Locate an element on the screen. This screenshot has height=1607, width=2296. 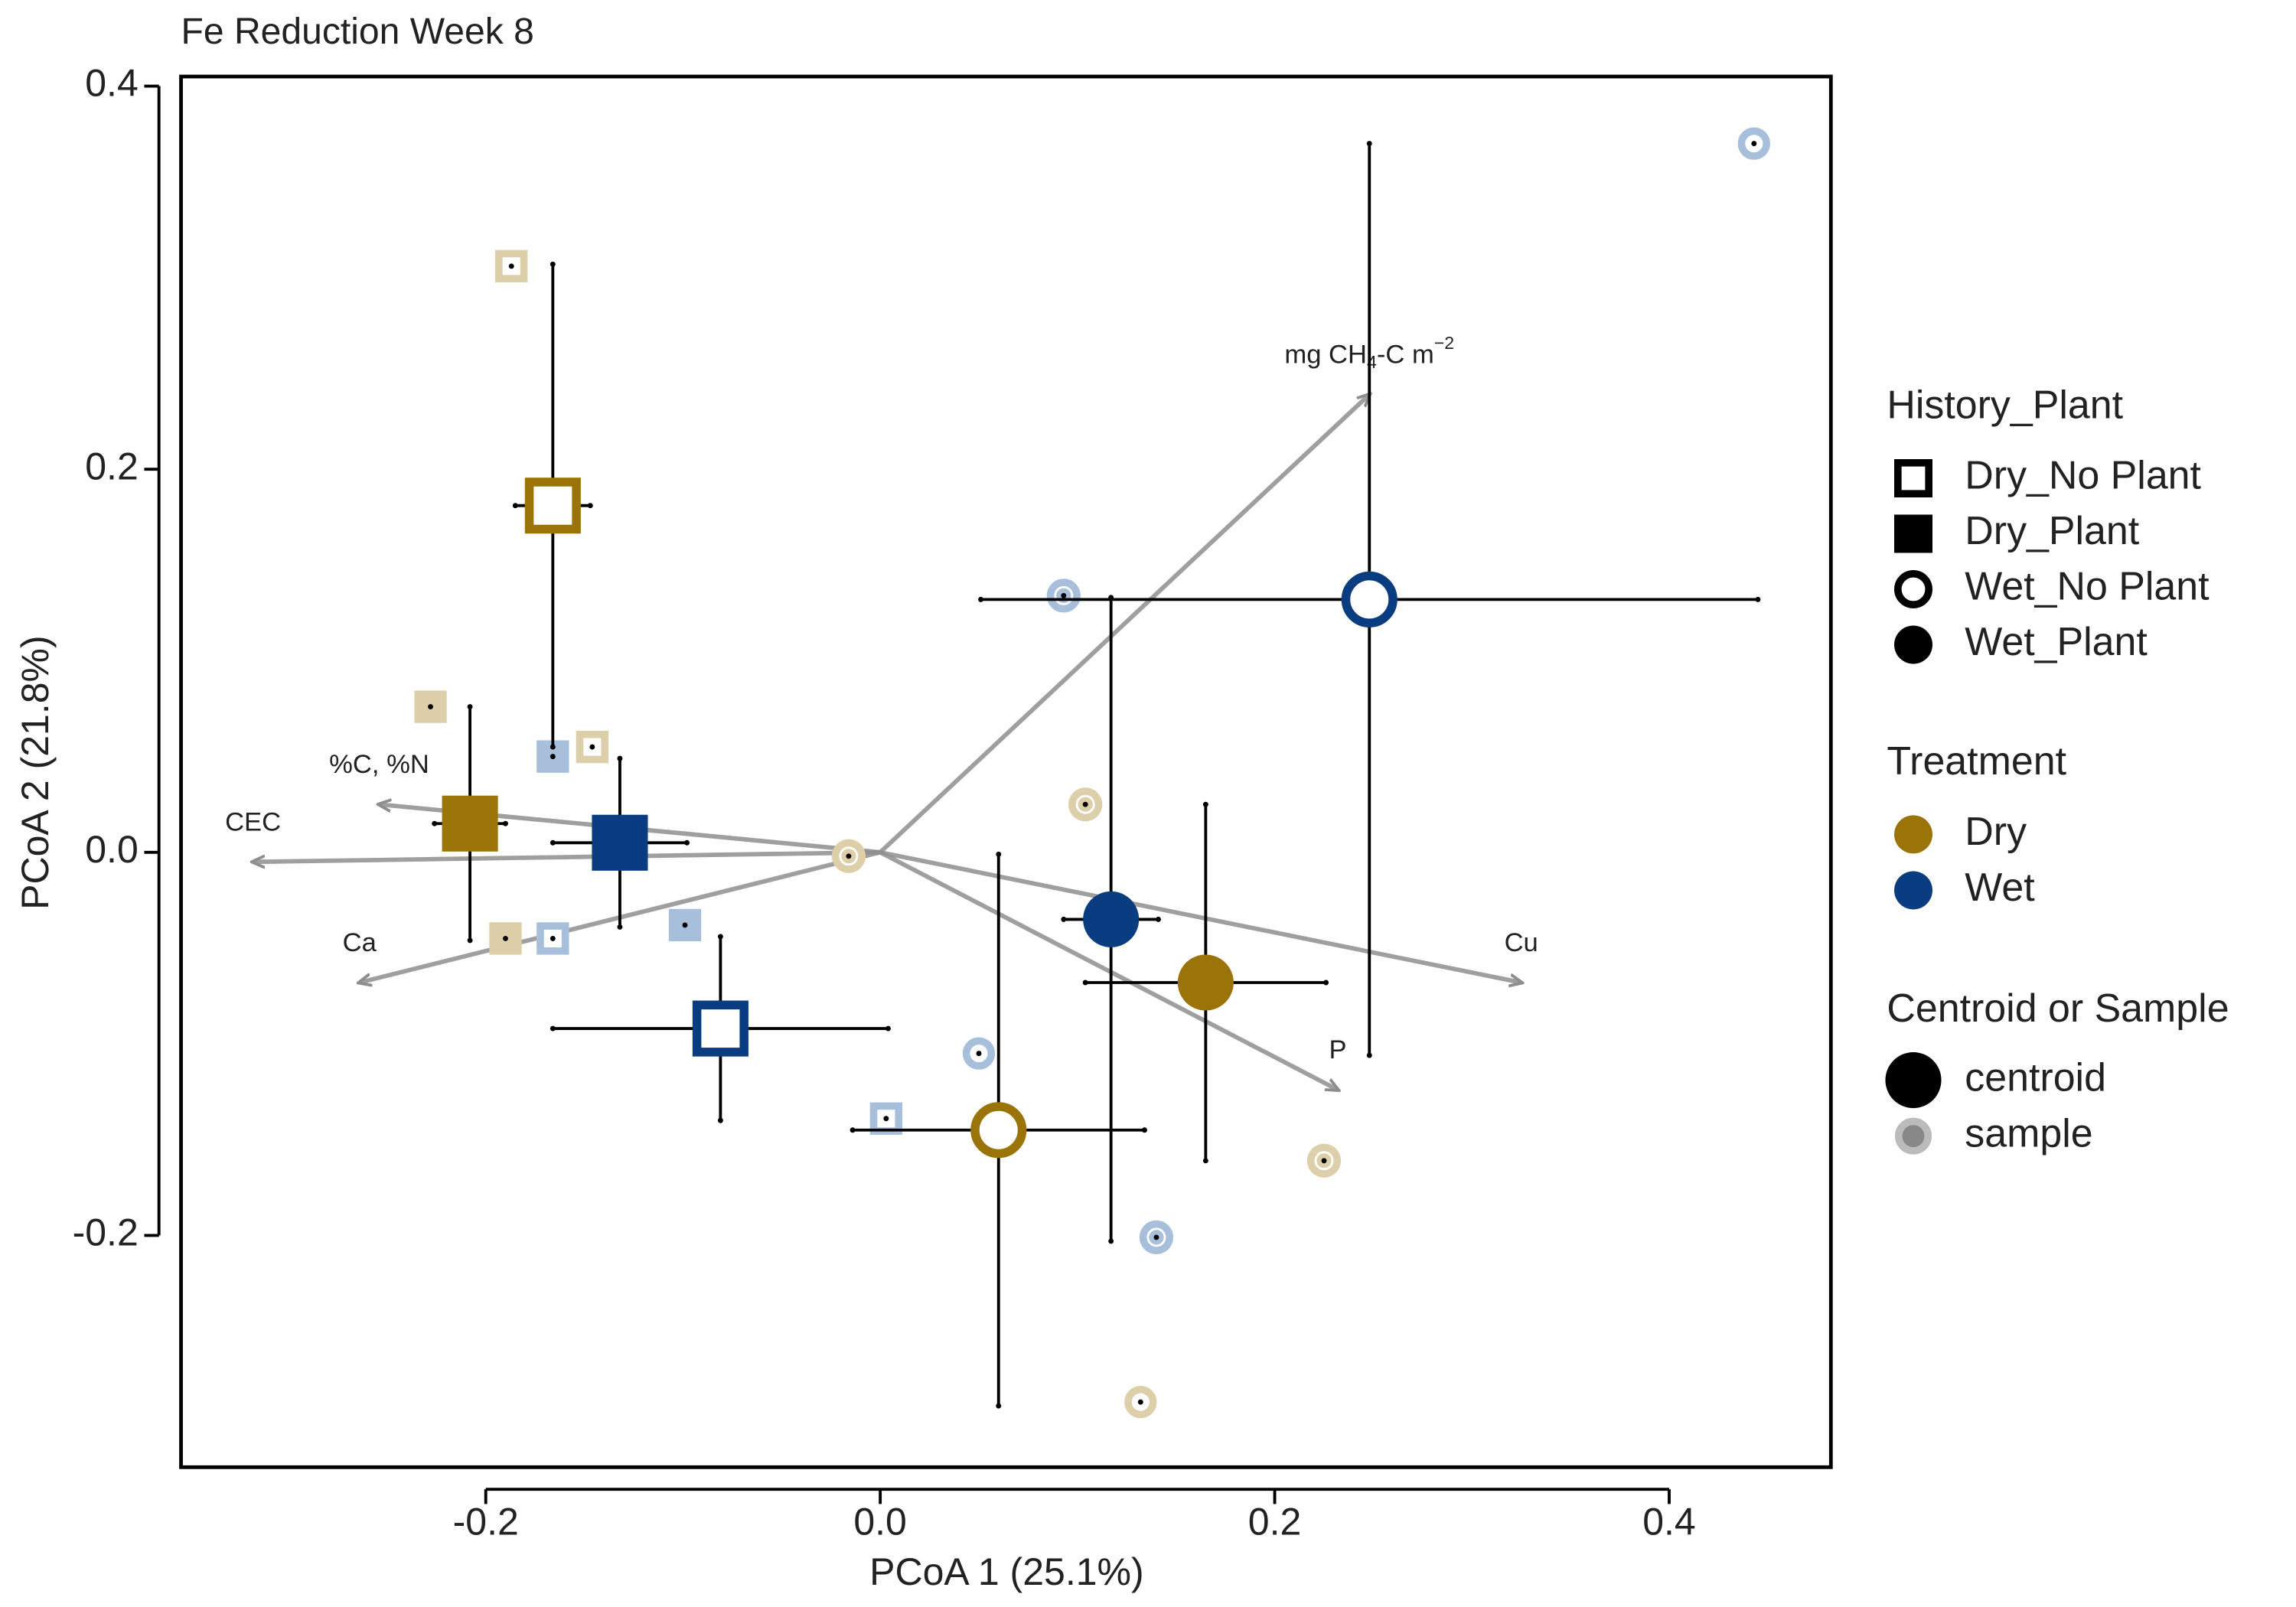
arrow-label: P is located at coordinates (1337, 1049).